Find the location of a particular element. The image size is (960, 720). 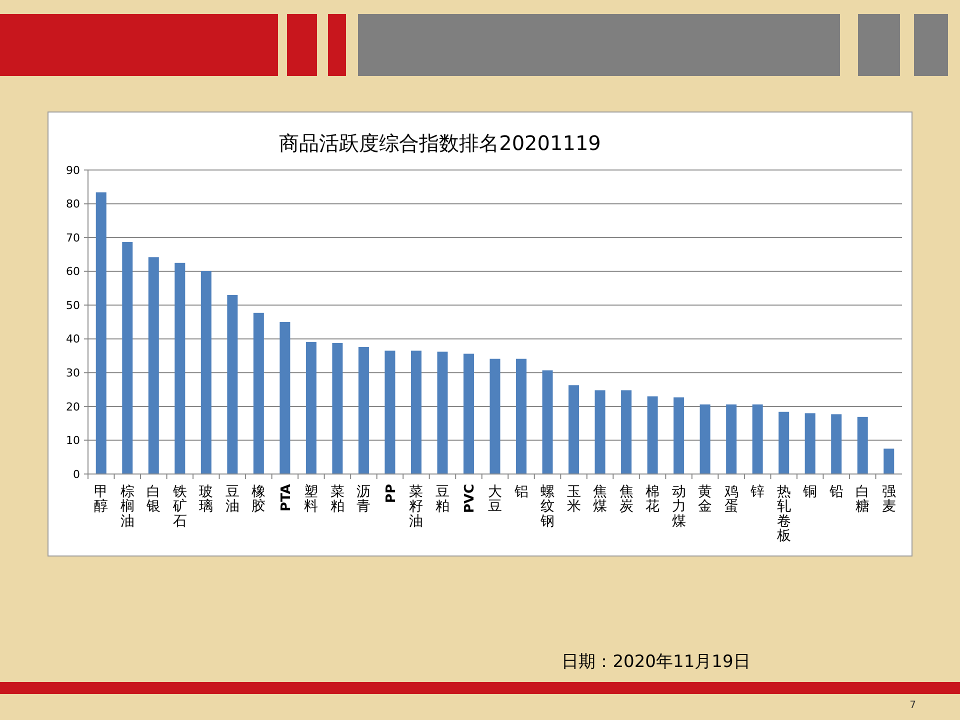

x-tick-label: PVC is located at coordinates (470, 499).